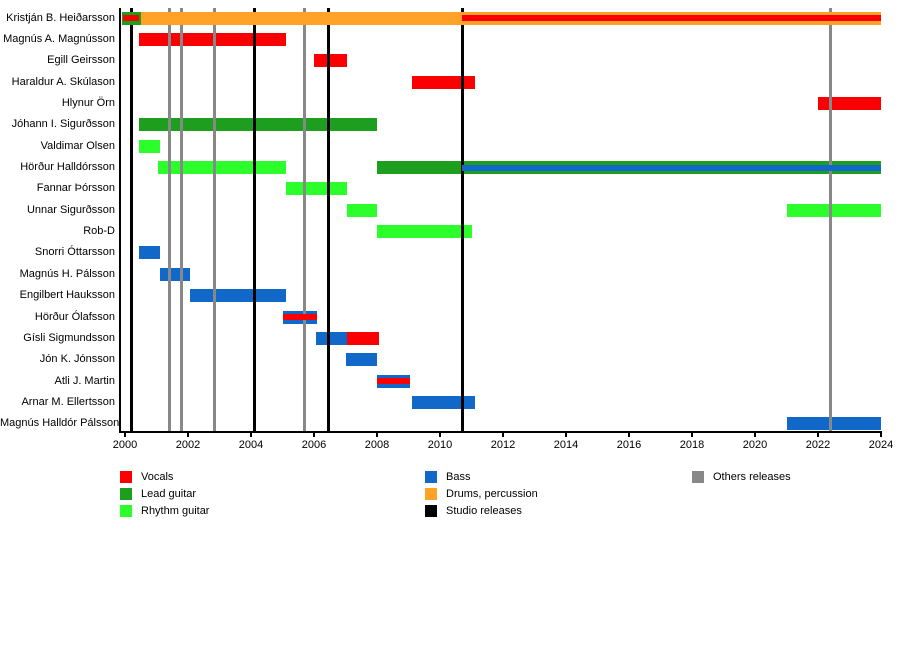 Image resolution: width=900 pixels, height=668 pixels. I want to click on legend-swatch-rhythm_guitar, so click(126, 511).